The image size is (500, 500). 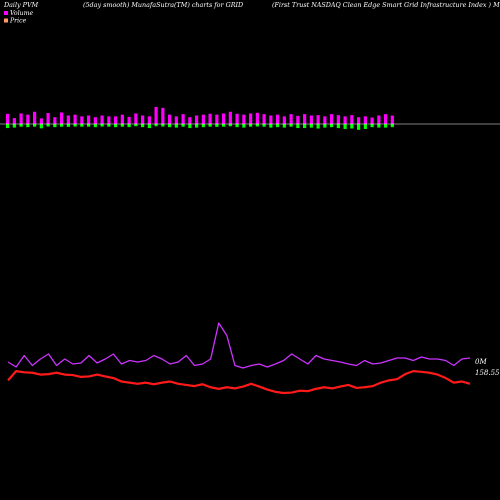 I want to click on volume-line, so click(x=239, y=345).